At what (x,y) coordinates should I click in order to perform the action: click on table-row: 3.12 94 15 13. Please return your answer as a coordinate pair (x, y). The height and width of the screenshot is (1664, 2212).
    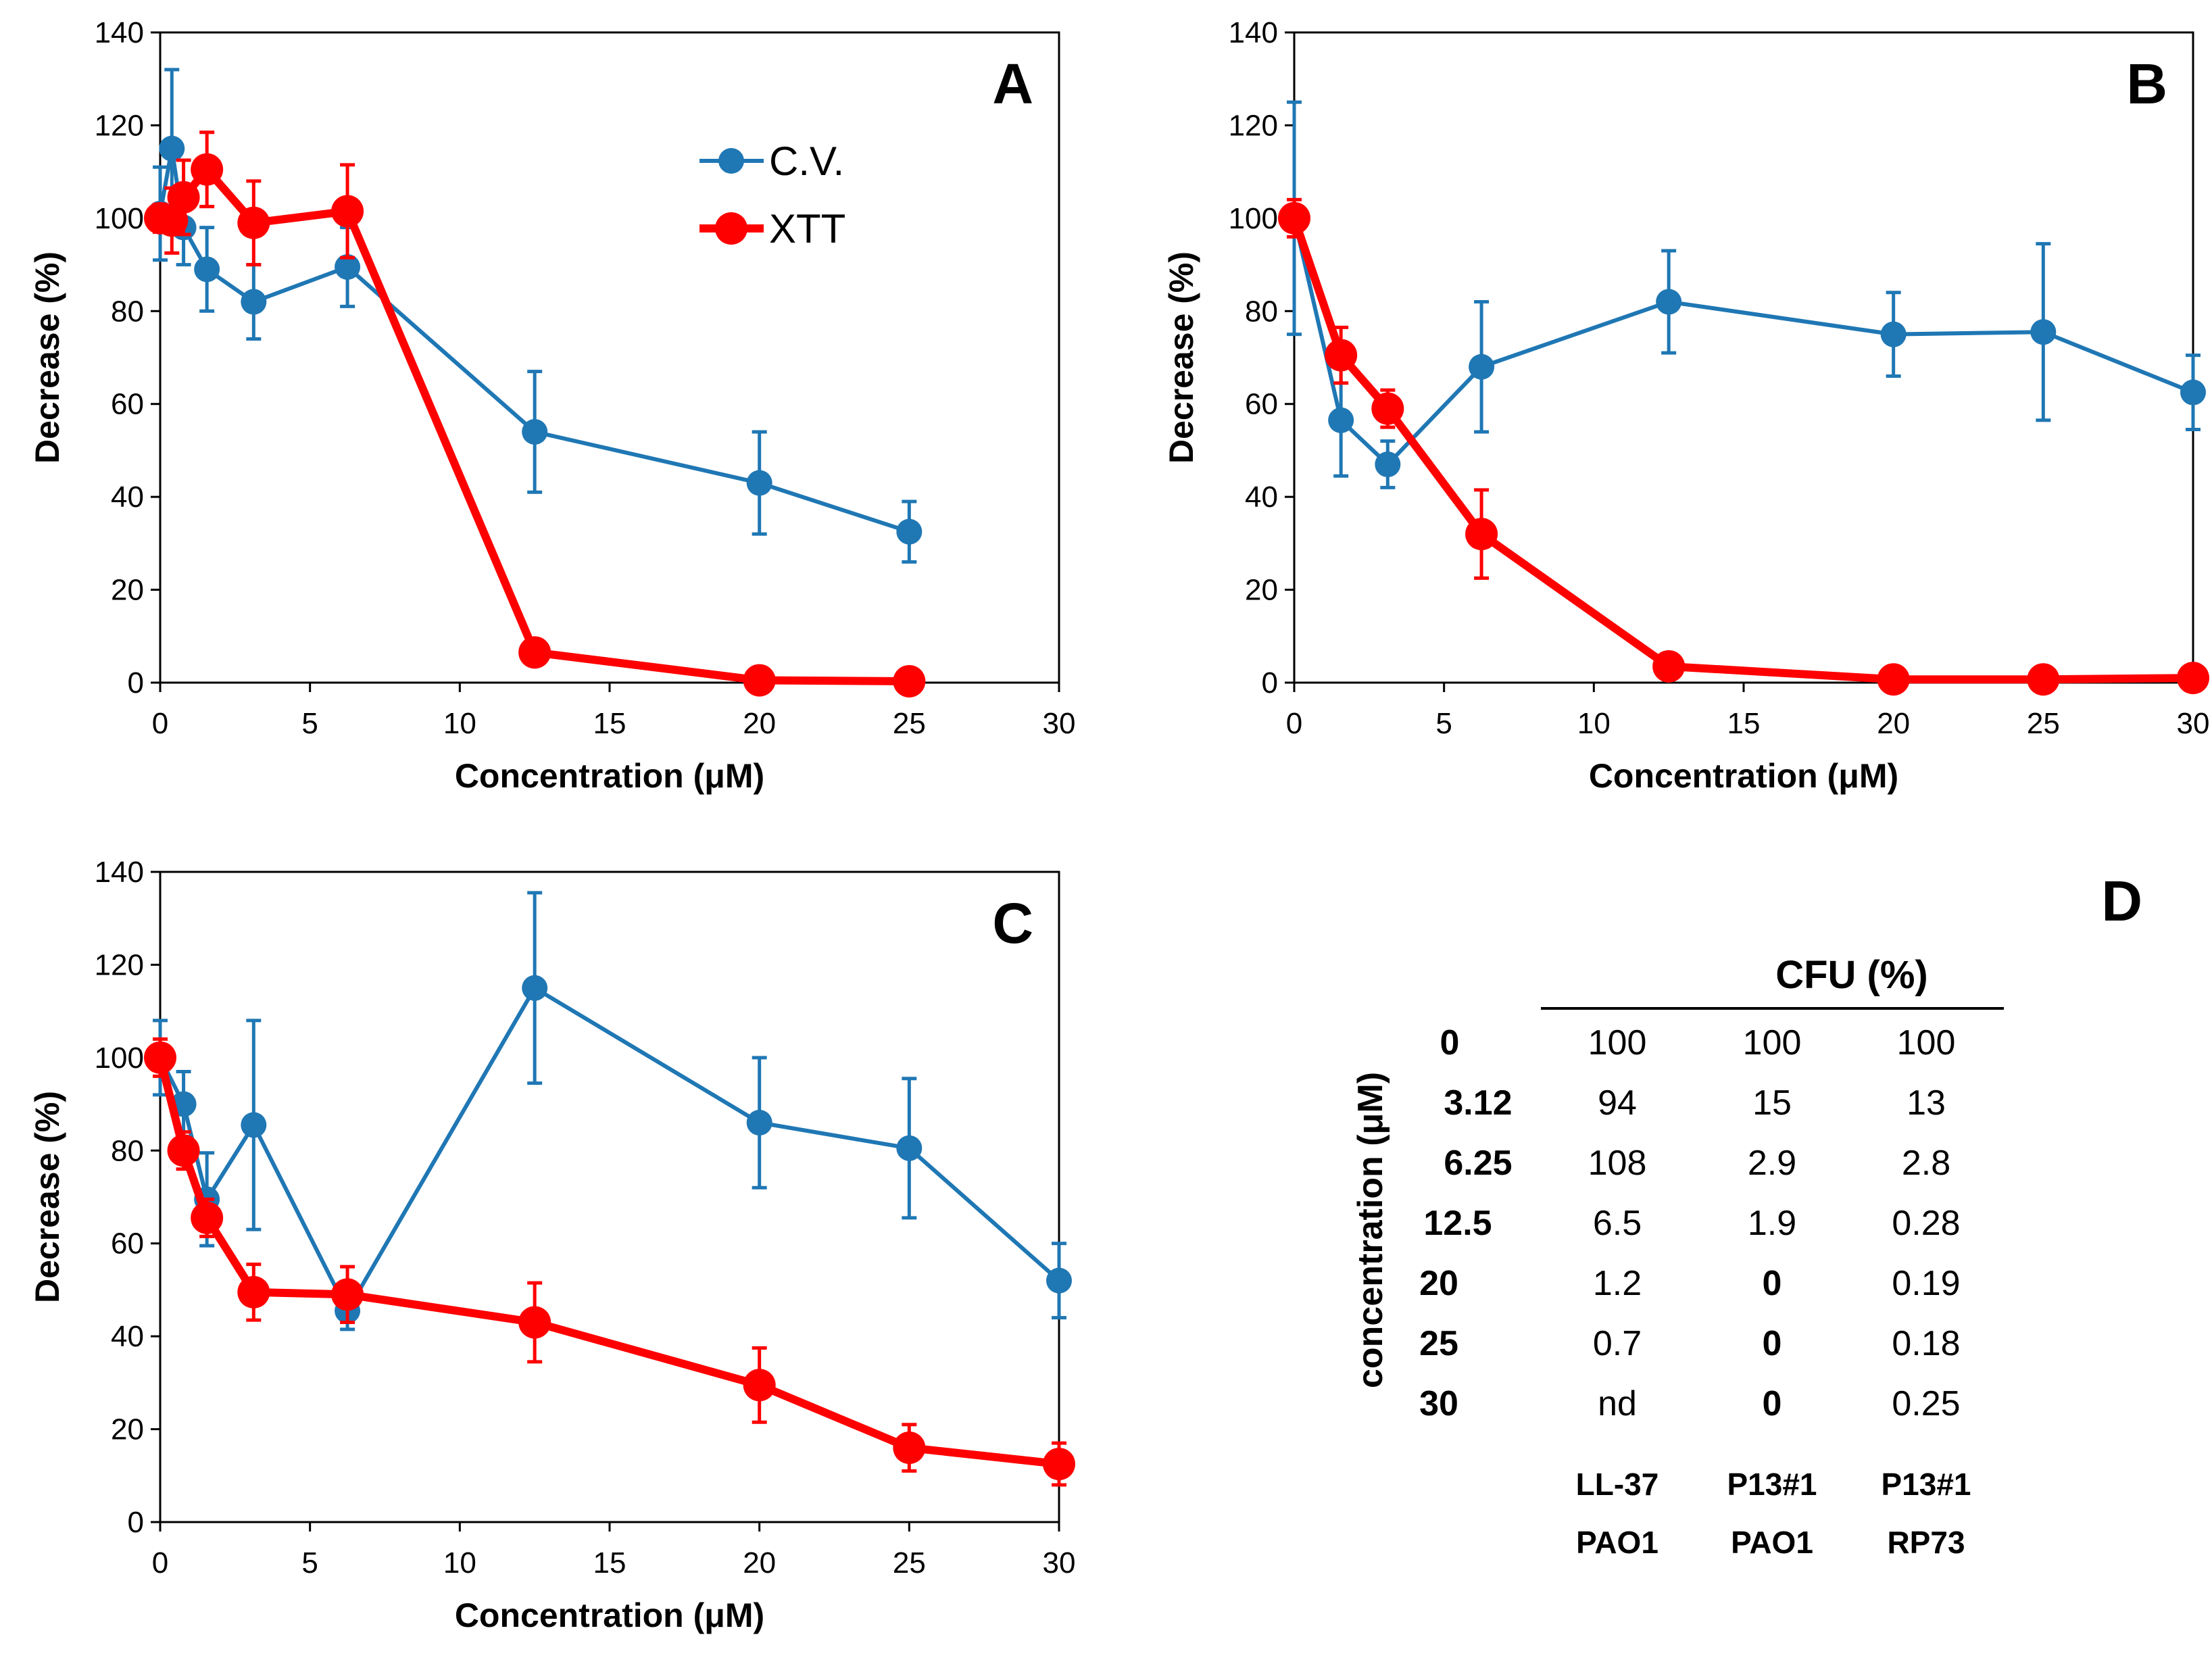
    Looking at the image, I should click on (1695, 1103).